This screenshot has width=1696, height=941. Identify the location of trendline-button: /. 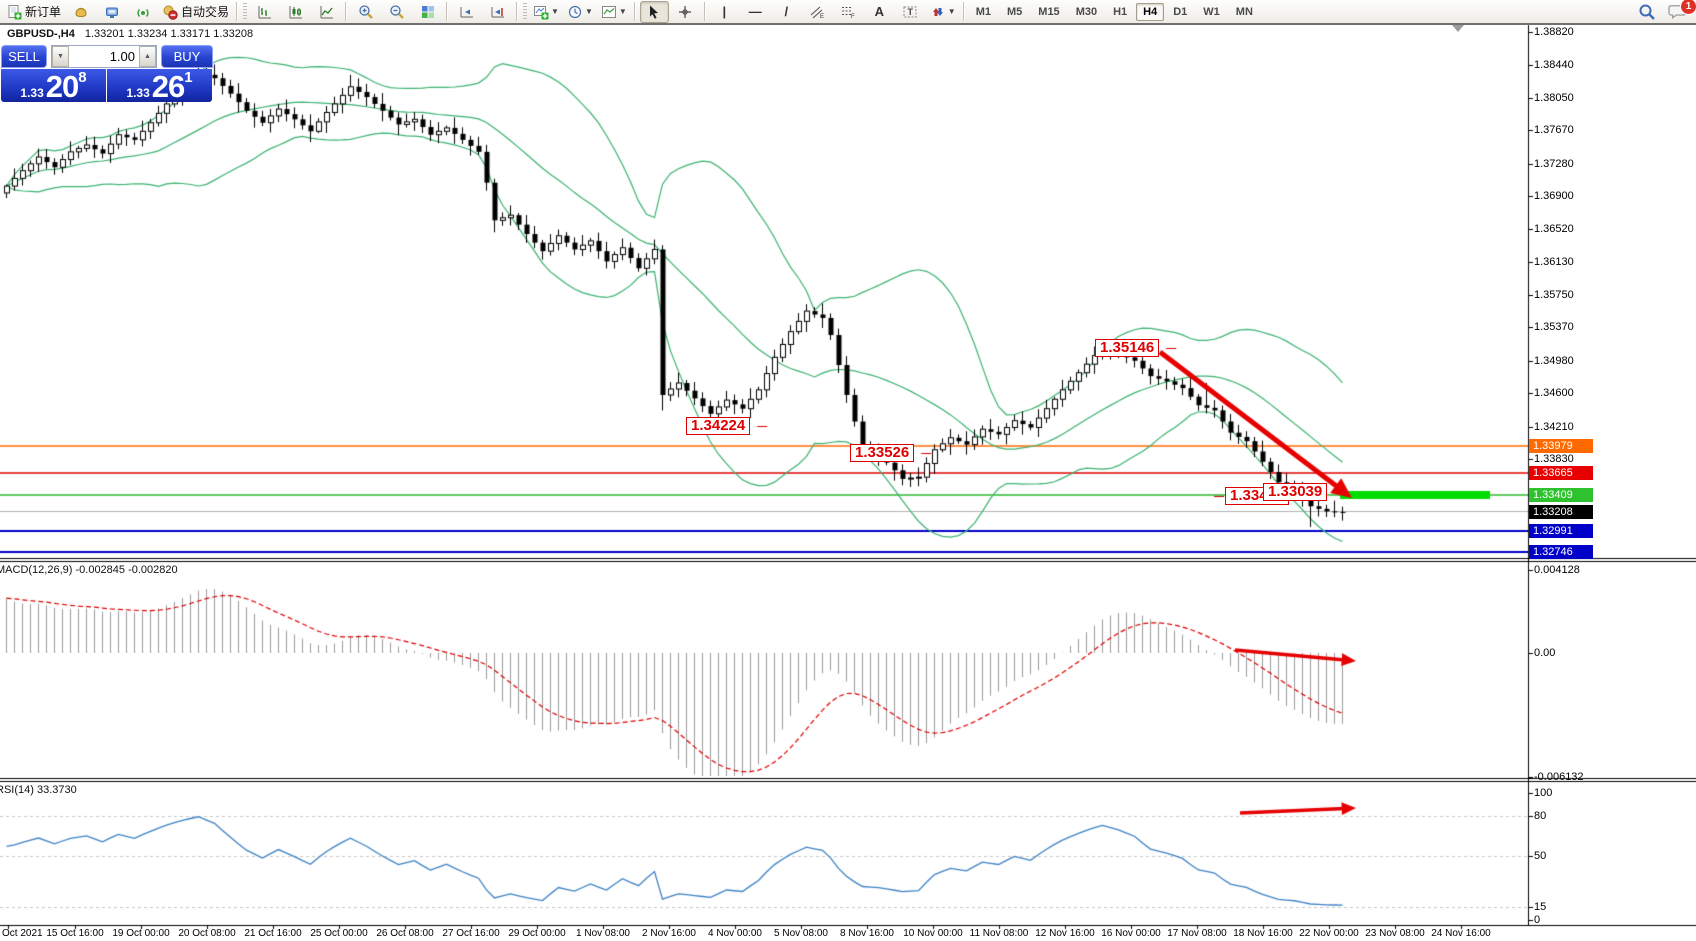
(786, 12).